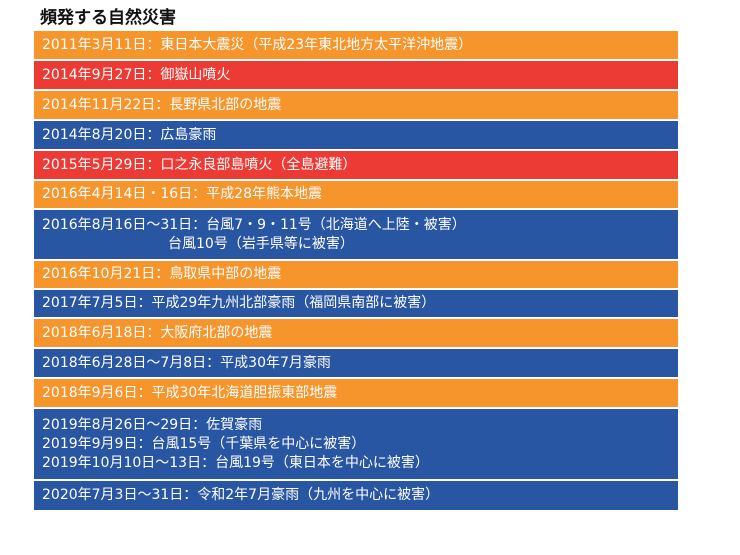 The image size is (740, 555). I want to click on list-item: 2018年6月28日〜7月8日：平成30年7月豪雨, so click(356, 363).